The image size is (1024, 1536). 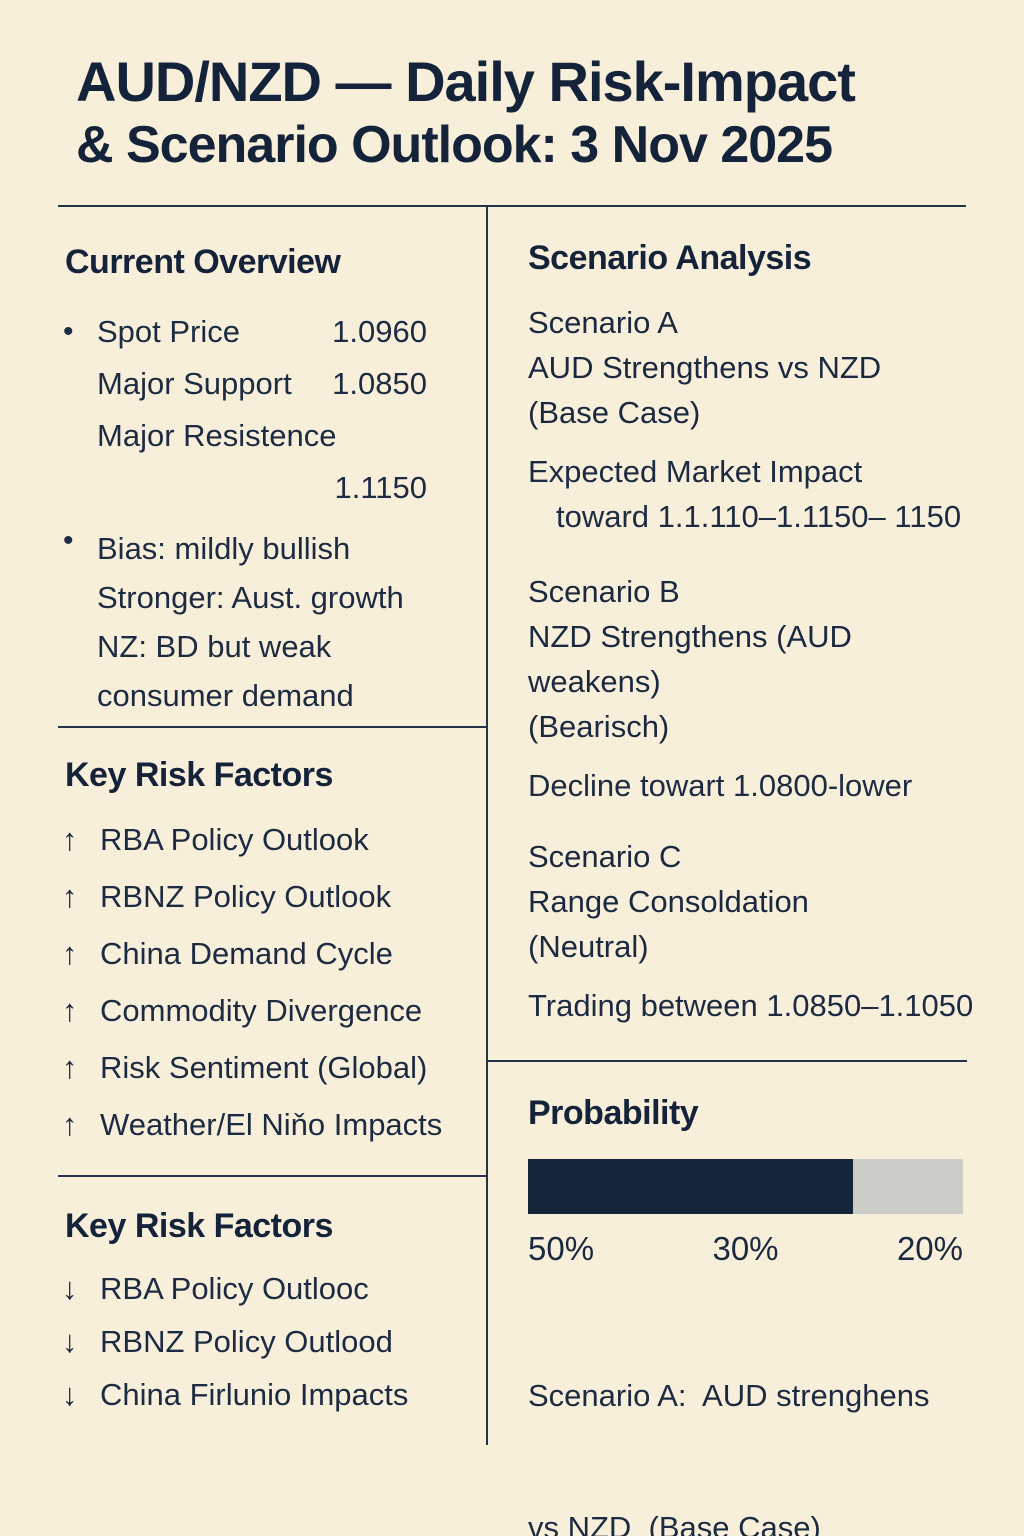 What do you see at coordinates (169, 331) in the screenshot?
I see `overview-row-label: Spot Price` at bounding box center [169, 331].